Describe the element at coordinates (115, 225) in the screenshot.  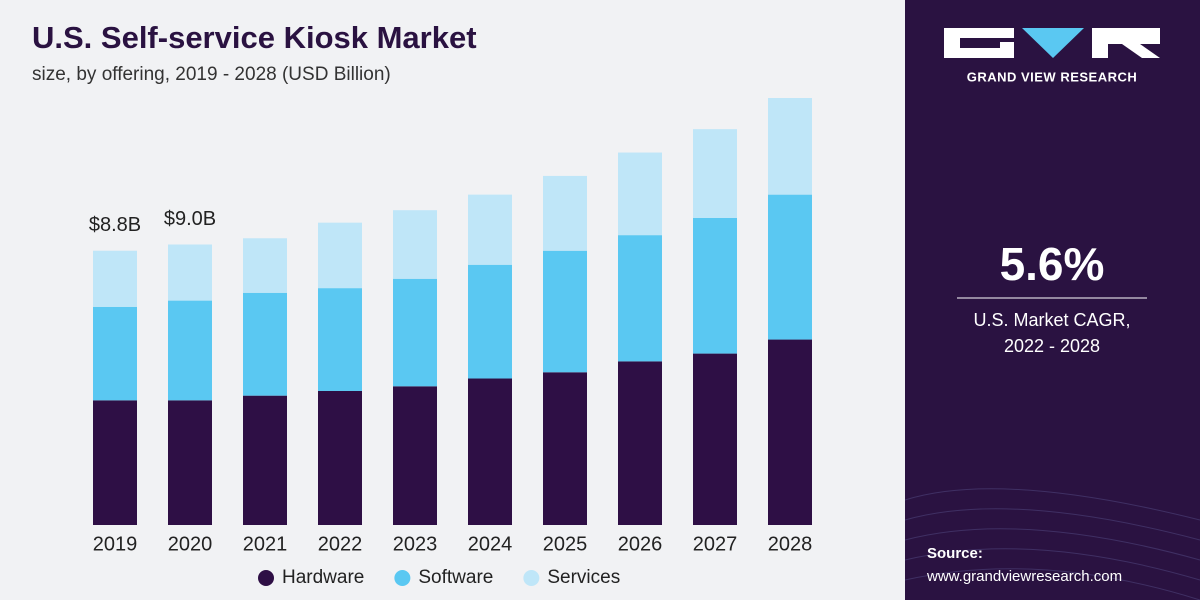
I see `total-label: $8.8B` at that location.